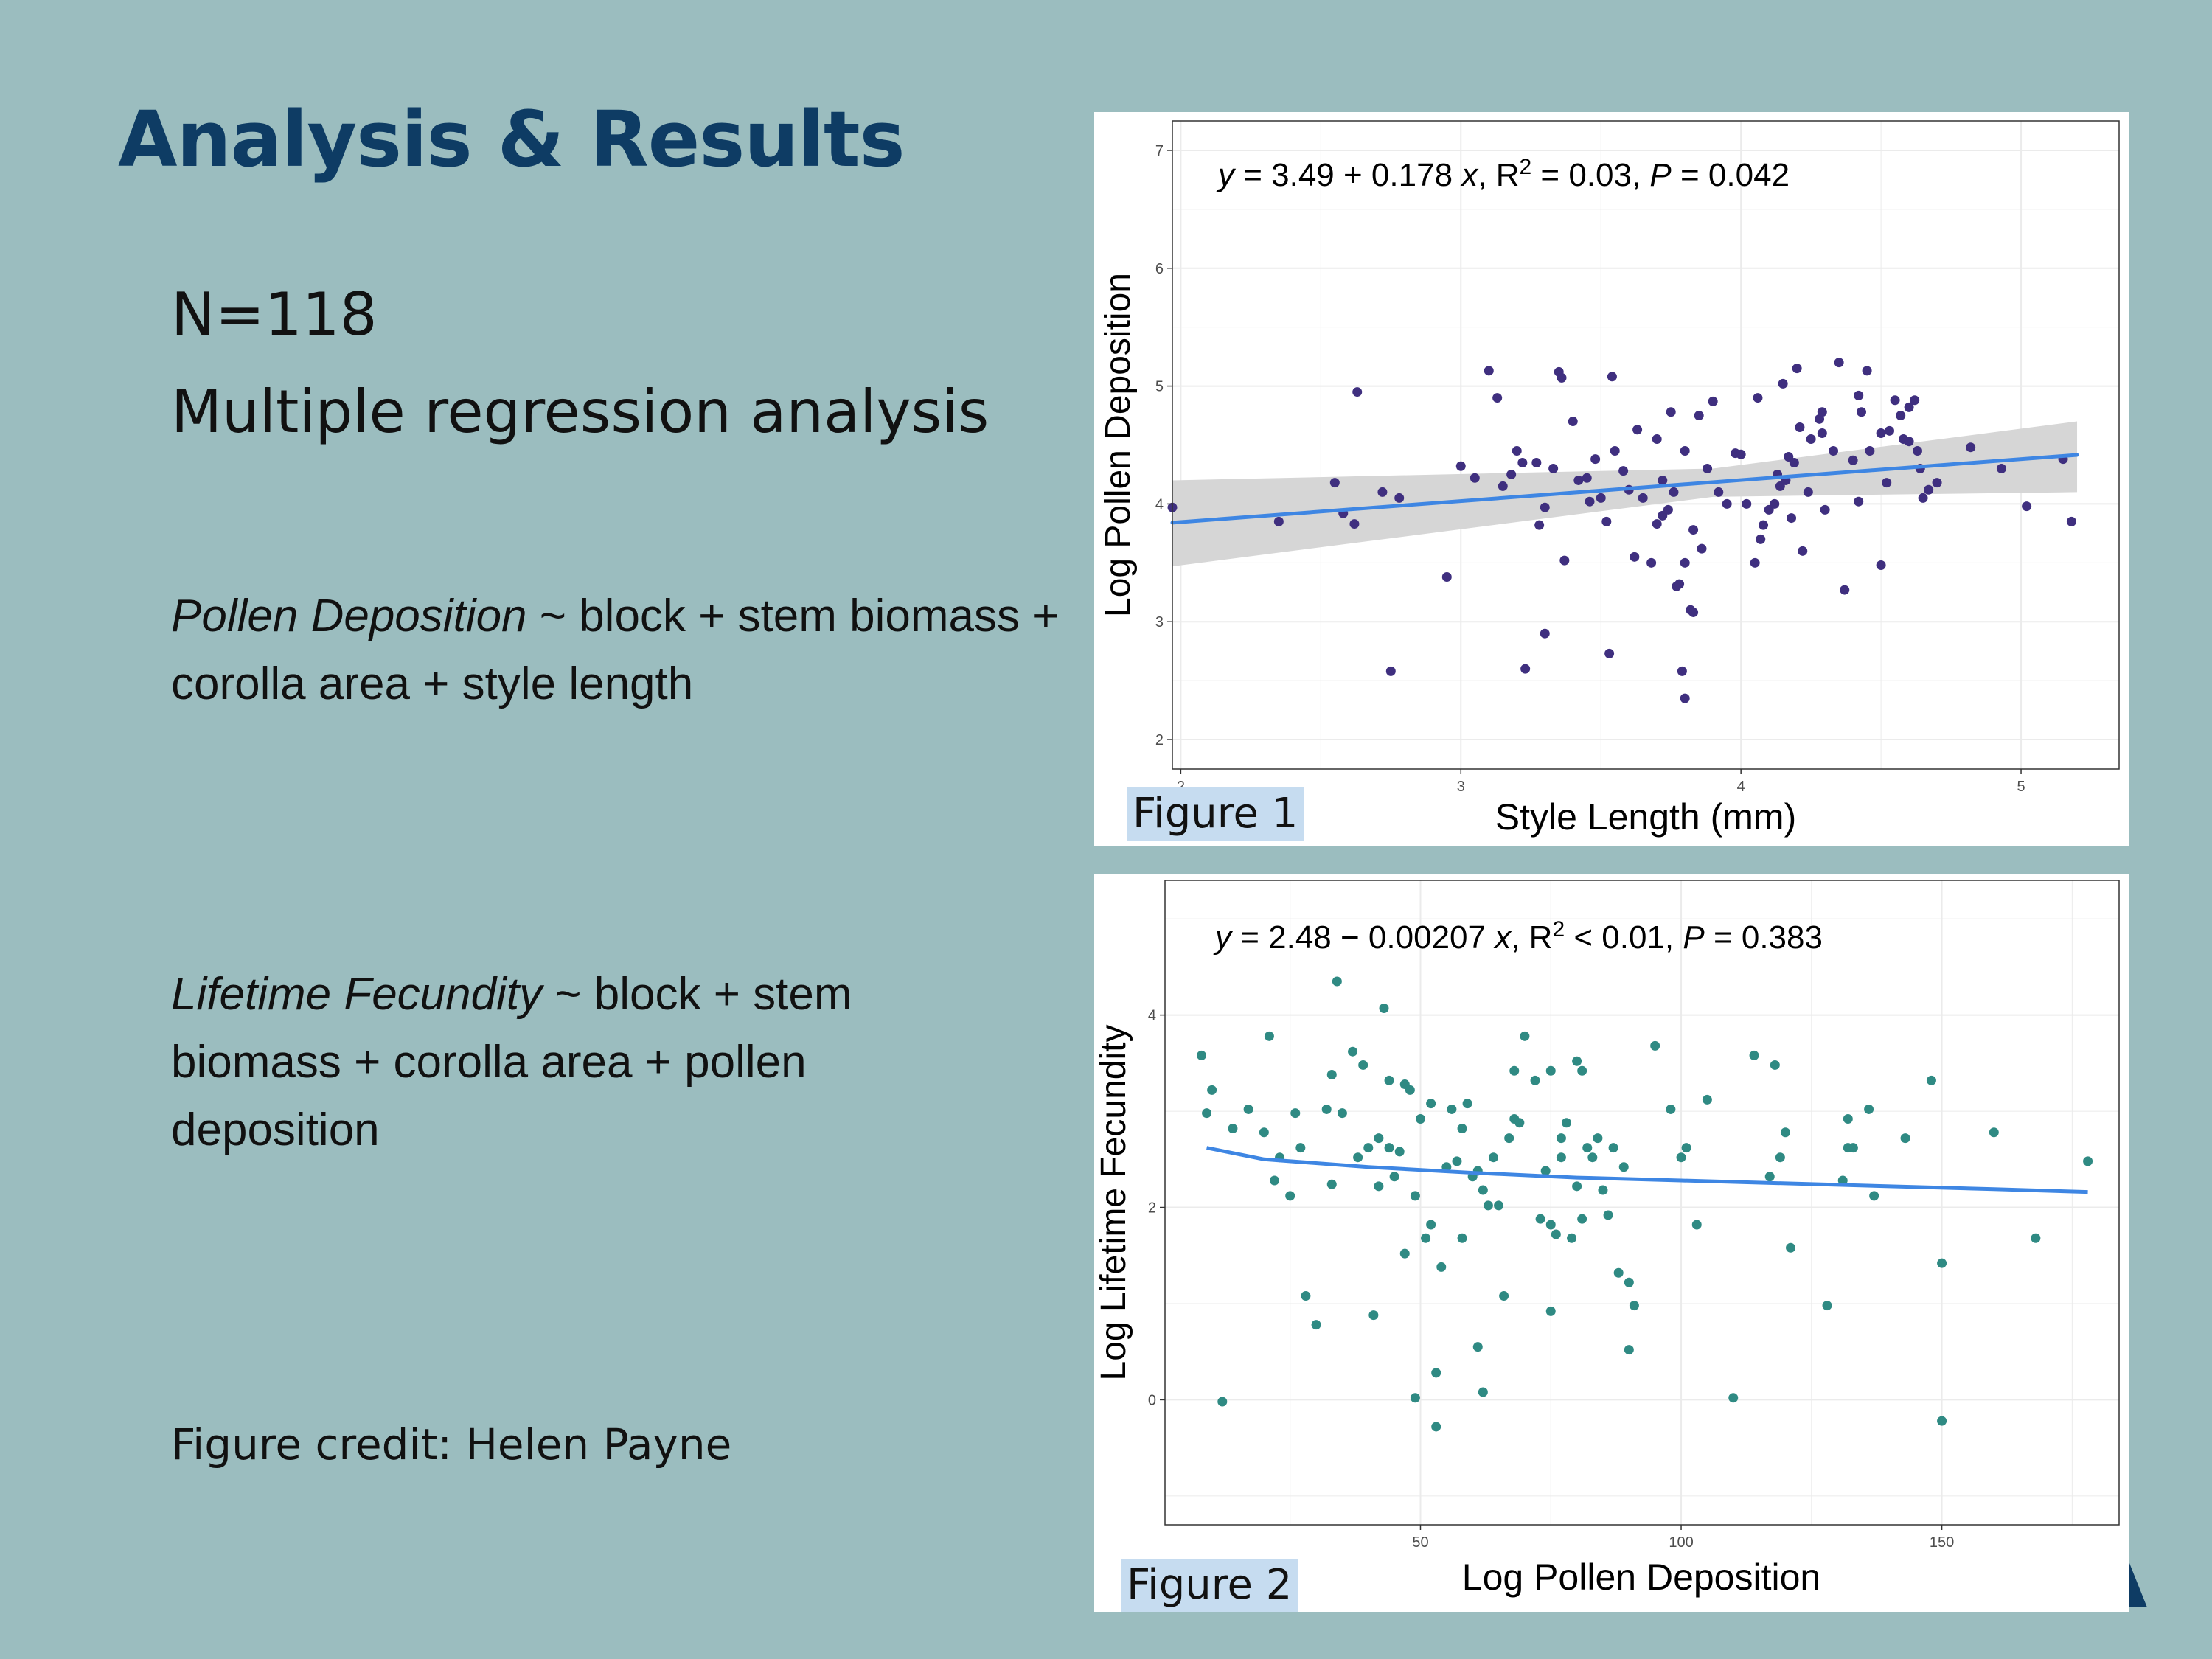  I want to click on figure-credit: Figure credit: Helen Payne, so click(451, 1444).